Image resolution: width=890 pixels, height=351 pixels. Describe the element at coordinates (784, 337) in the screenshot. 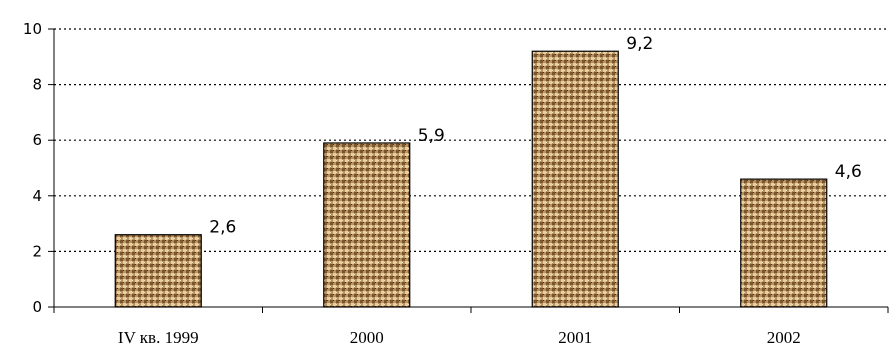

I see `x-tick-label: 2002` at that location.